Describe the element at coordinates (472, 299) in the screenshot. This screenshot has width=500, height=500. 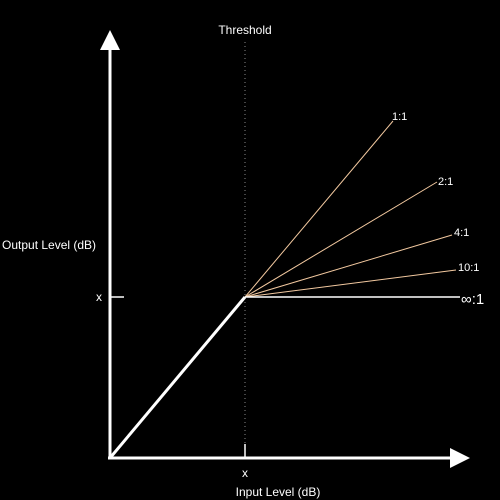
I see `ratio-label-infinity-1: ∞:1` at that location.